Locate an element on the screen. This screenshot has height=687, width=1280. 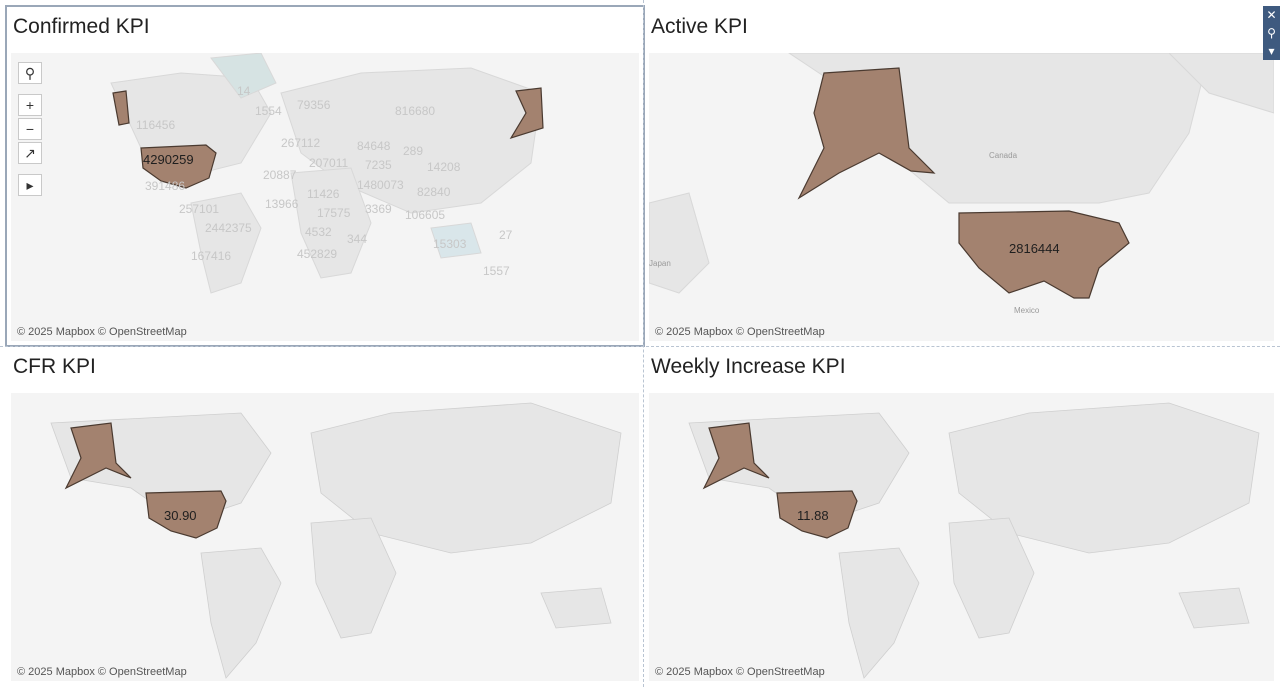
place-label-japan: Japan is located at coordinates (660, 263).